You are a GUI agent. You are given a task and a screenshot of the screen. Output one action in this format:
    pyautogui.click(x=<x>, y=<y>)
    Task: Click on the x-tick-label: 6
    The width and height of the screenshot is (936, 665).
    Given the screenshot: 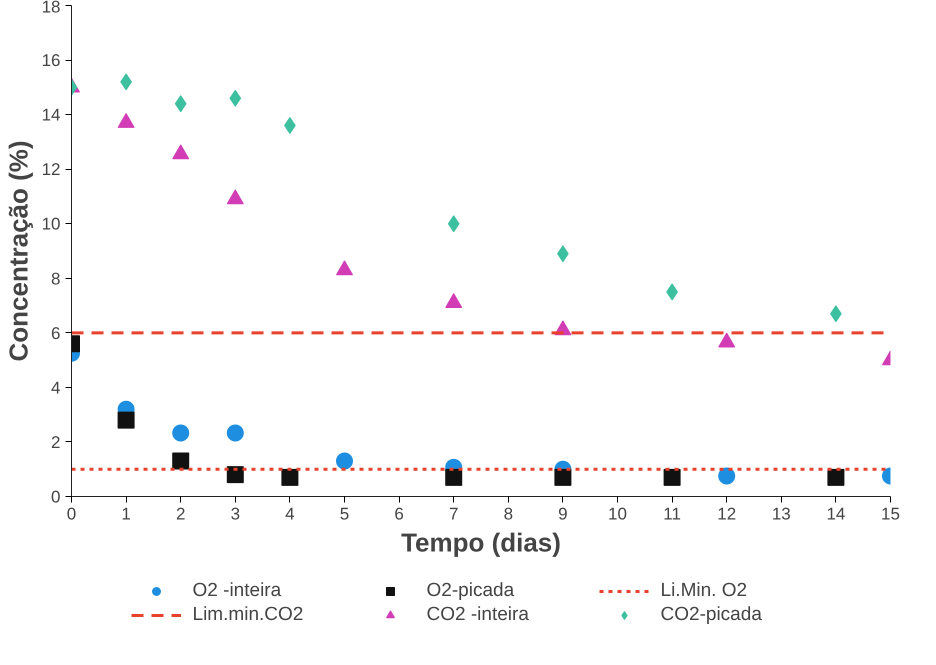 What is the action you would take?
    pyautogui.click(x=399, y=514)
    